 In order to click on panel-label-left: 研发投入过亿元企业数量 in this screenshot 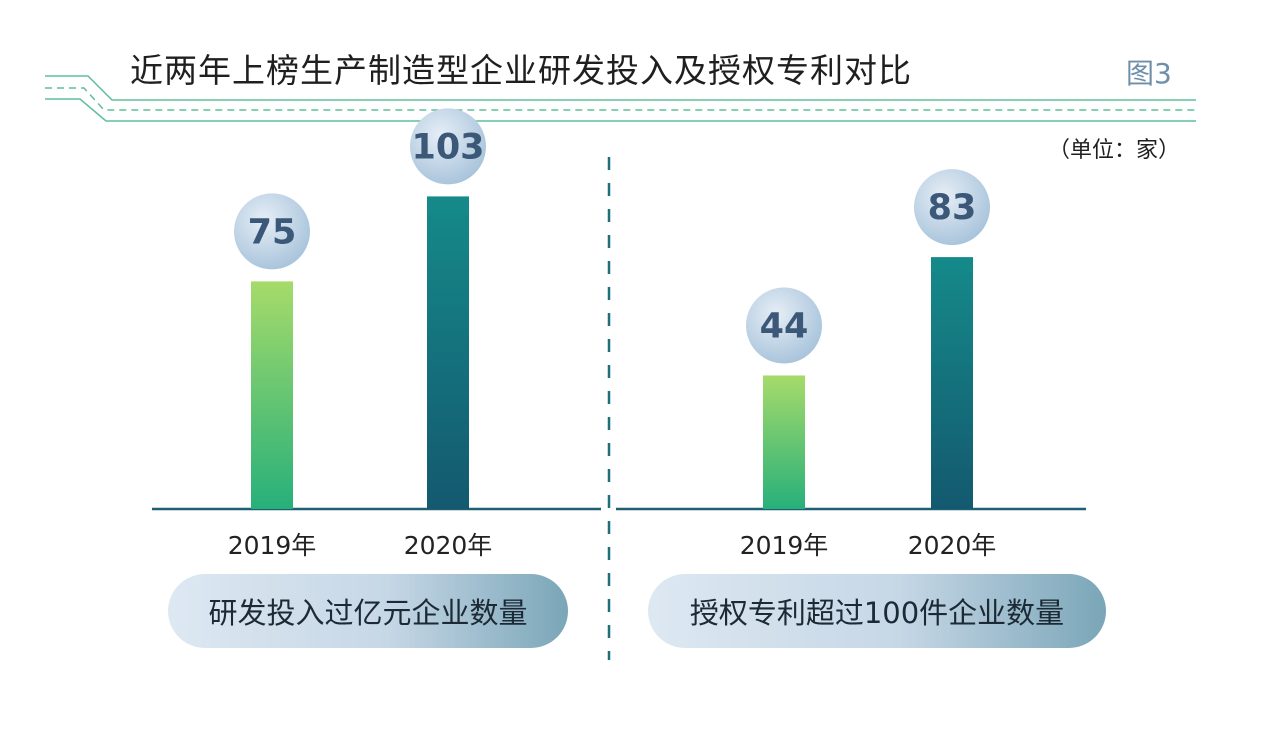, I will do `click(368, 611)`.